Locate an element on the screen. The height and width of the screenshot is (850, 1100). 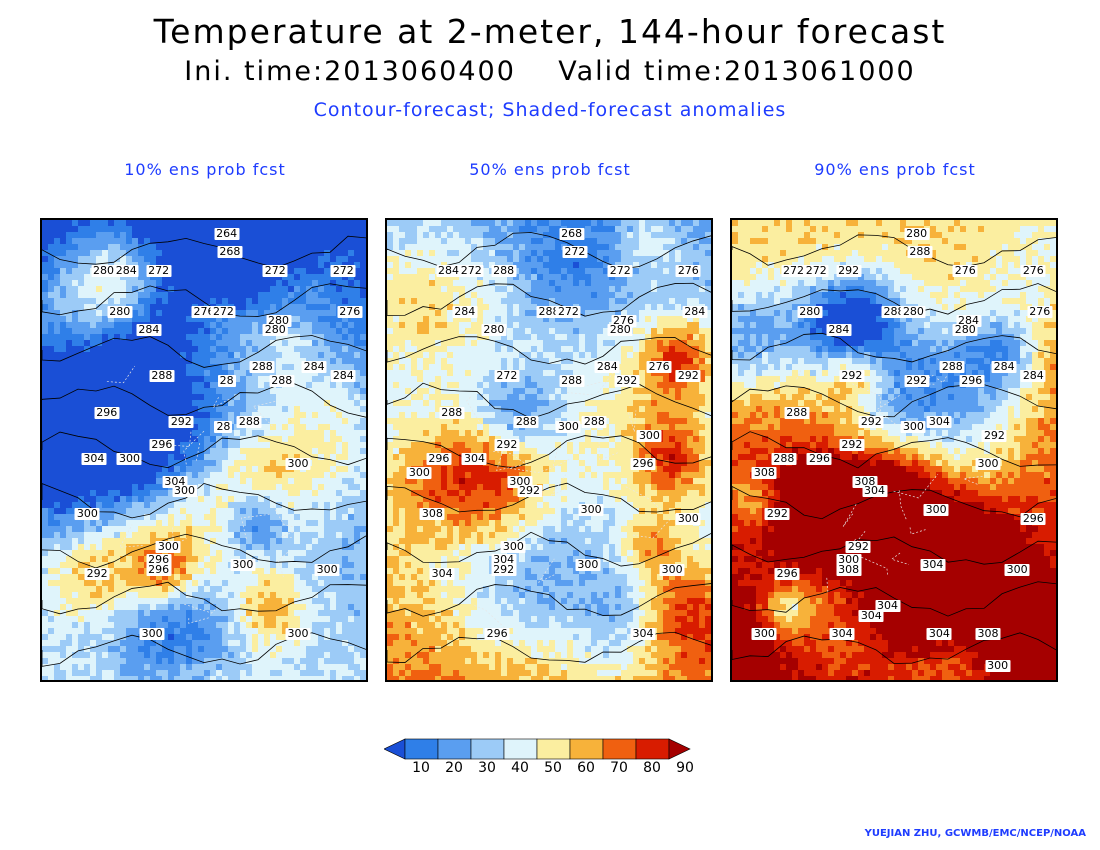
colorbar-low-arrow is located at coordinates (395, 749).